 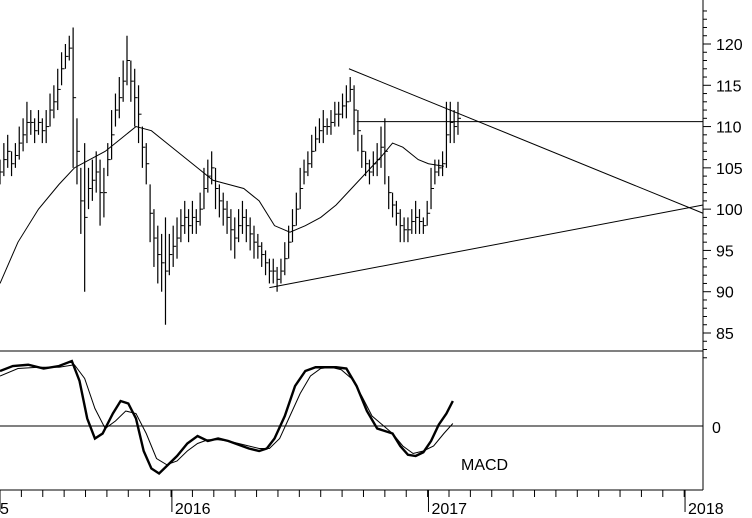 I want to click on x-tick-label: 2016, so click(x=193, y=509).